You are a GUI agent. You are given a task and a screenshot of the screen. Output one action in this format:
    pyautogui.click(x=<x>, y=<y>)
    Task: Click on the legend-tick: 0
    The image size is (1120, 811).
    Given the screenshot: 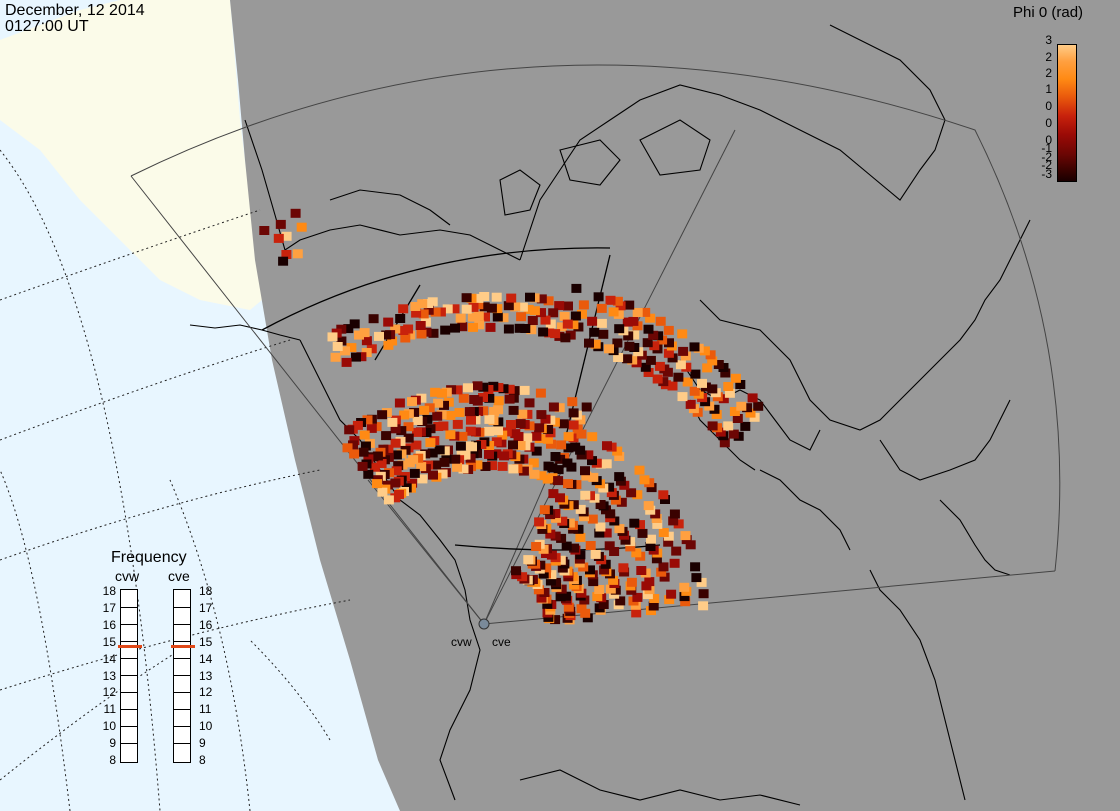 What is the action you would take?
    pyautogui.click(x=1048, y=140)
    